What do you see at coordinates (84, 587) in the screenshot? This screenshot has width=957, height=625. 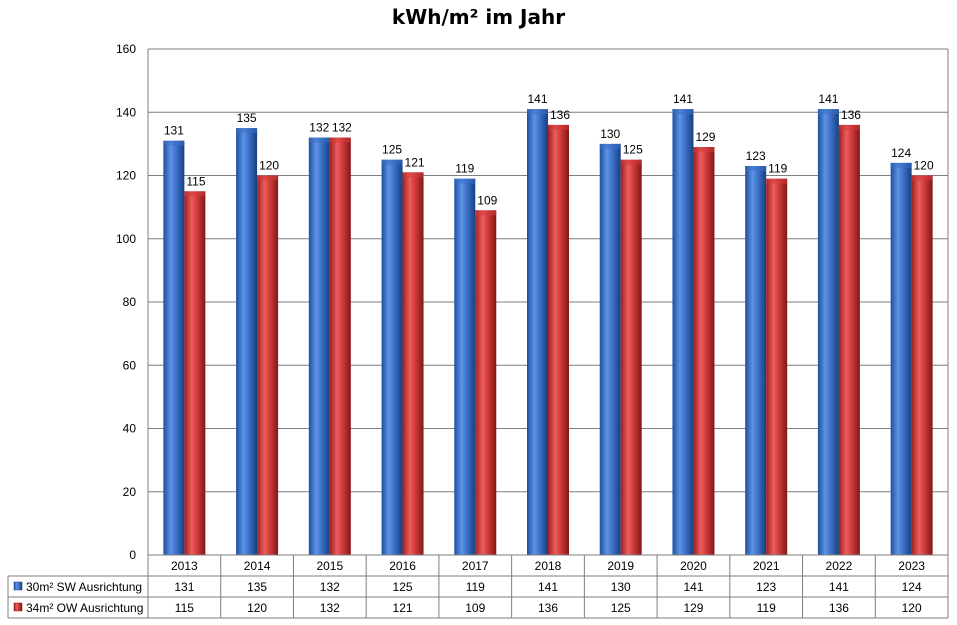 I see `legend-label: 30m² SW Ausrichtung` at bounding box center [84, 587].